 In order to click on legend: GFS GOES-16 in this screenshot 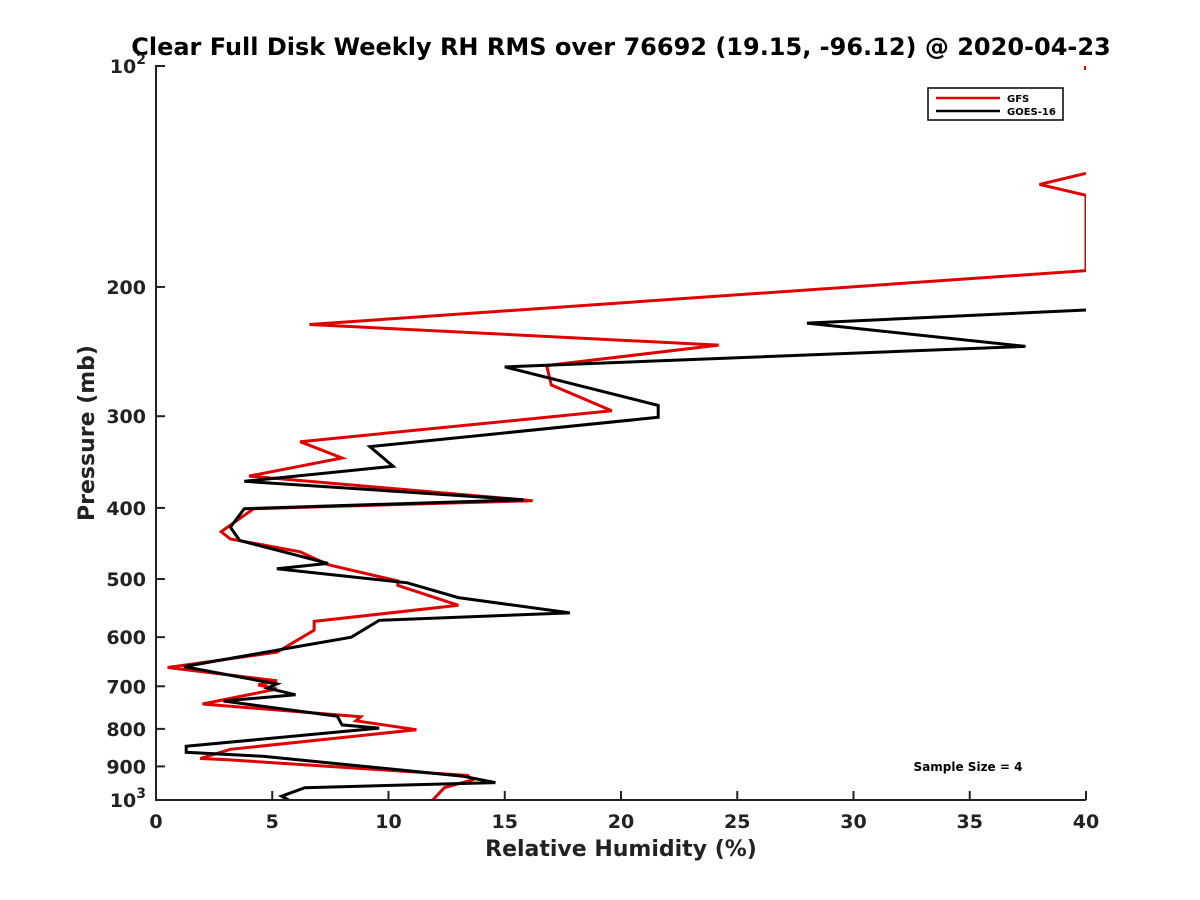, I will do `click(995, 104)`.